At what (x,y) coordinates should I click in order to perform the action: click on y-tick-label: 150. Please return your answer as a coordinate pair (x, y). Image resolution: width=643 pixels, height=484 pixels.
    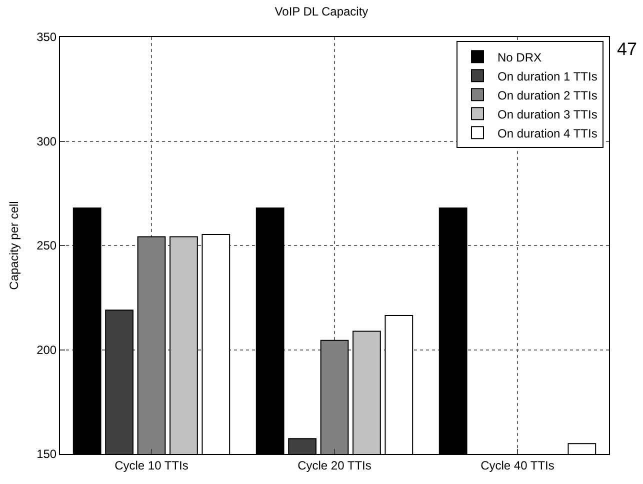
    Looking at the image, I should click on (46, 454).